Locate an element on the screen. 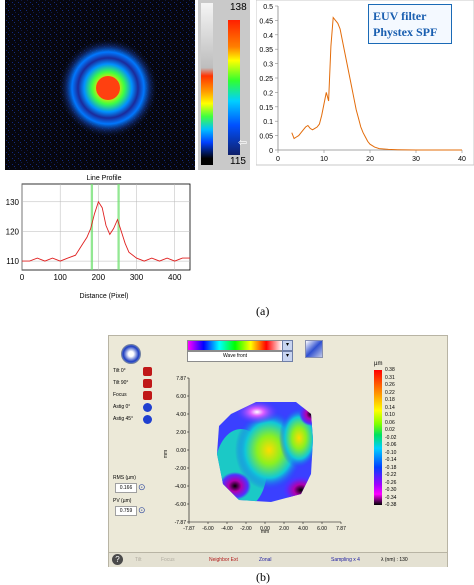 This screenshot has width=474, height=585. wf-colorbar-tick-label: -0.26 is located at coordinates (391, 482).